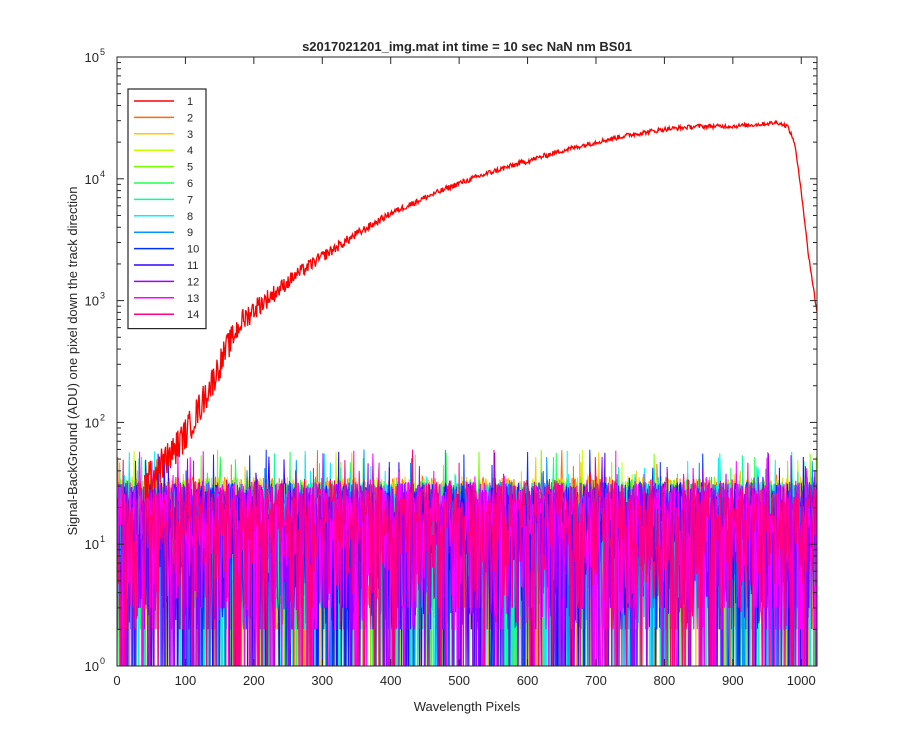 The height and width of the screenshot is (750, 900). What do you see at coordinates (190, 184) in the screenshot?
I see `legend-label: 6` at bounding box center [190, 184].